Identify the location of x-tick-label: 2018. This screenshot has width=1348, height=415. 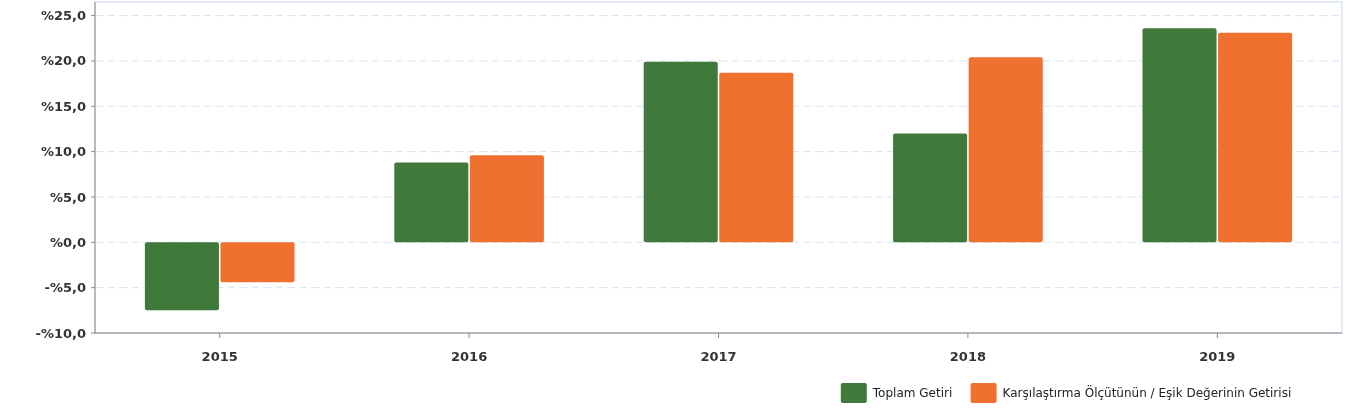
(967, 356).